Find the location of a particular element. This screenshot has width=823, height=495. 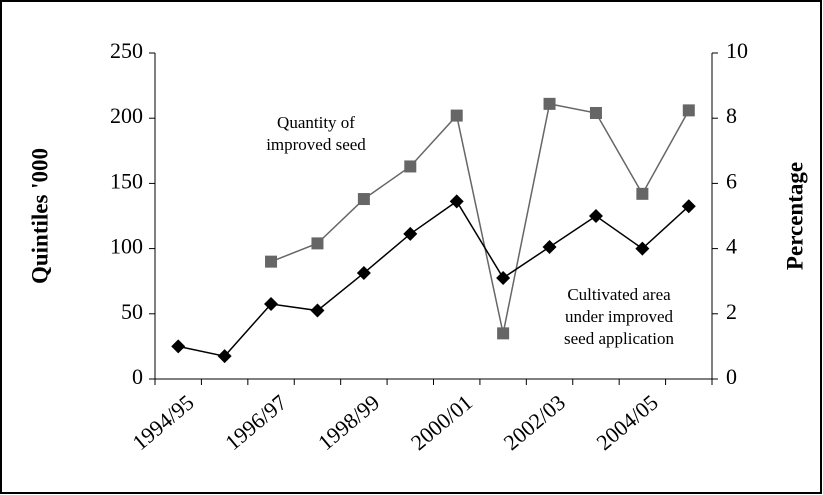

annotation: Quantity of is located at coordinates (316, 122).